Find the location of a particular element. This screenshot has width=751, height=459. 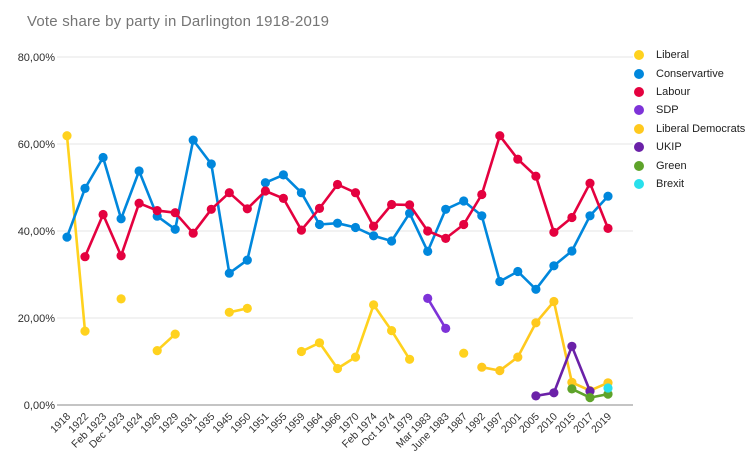

data-point-ukip-2005 is located at coordinates (536, 396).